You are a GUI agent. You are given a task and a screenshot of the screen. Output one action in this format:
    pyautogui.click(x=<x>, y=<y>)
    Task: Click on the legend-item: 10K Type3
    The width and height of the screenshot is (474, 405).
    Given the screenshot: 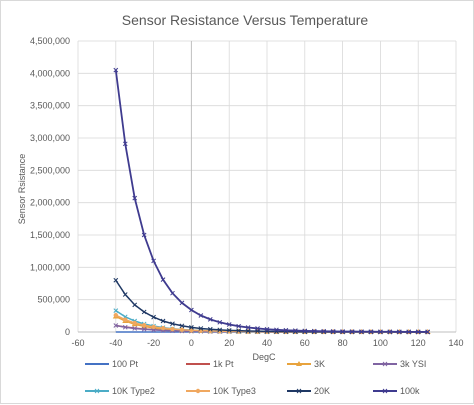 What is the action you would take?
    pyautogui.click(x=221, y=391)
    